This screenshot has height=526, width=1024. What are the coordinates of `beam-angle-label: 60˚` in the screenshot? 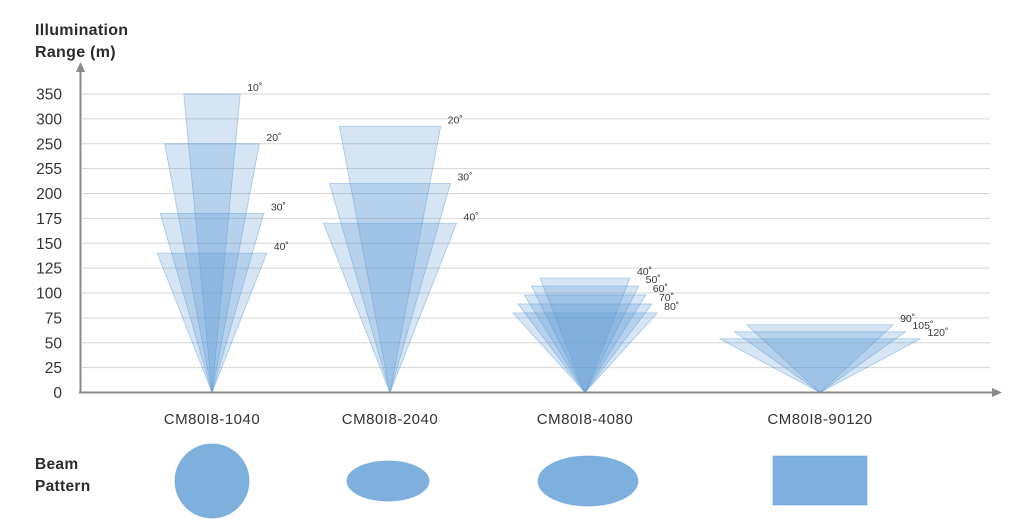 It's located at (660, 289).